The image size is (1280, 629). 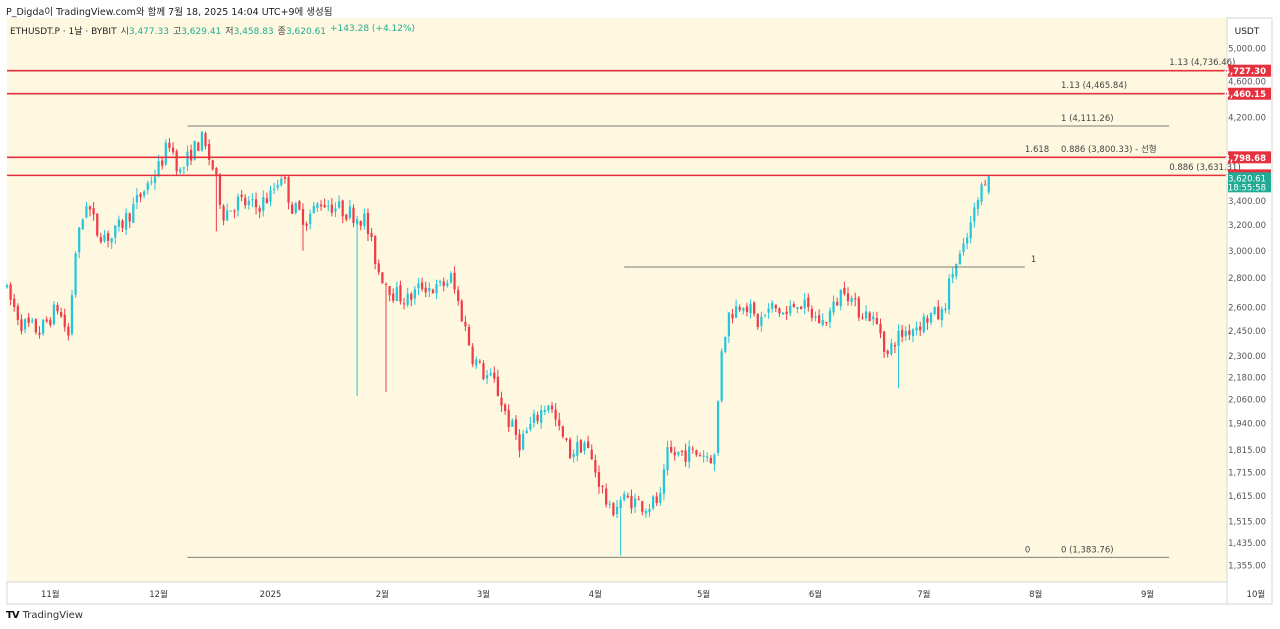 I want to click on y-tick-label: 2,600.00, so click(x=1247, y=308).